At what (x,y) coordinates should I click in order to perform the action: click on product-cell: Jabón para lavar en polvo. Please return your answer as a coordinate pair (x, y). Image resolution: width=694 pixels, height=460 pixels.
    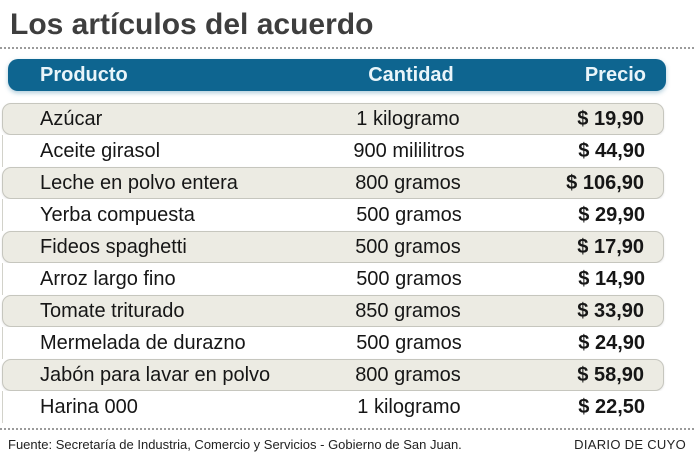
    Looking at the image, I should click on (155, 374).